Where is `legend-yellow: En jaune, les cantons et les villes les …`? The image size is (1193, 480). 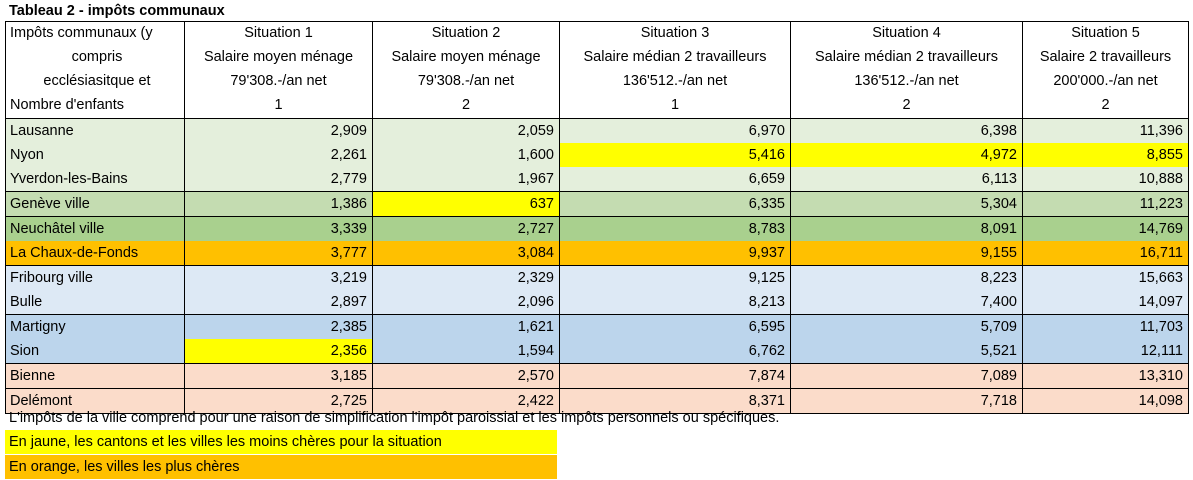
legend-yellow: En jaune, les cantons et les villes les … is located at coordinates (281, 442).